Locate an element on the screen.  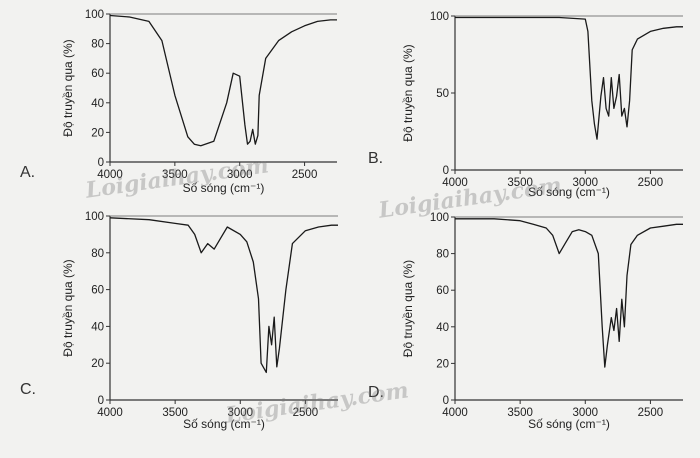
y-tick-label: 50 is located at coordinates (442, 94).